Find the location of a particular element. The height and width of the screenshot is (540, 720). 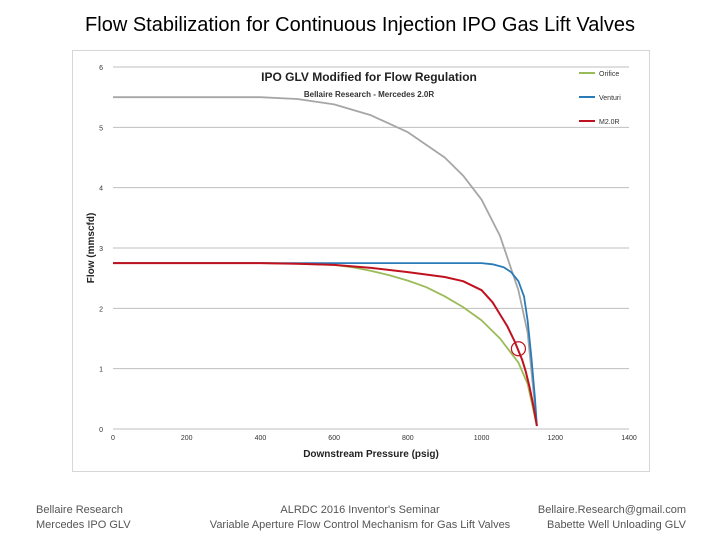

x-axis-label: Downstream Pressure (psig) is located at coordinates (371, 454).